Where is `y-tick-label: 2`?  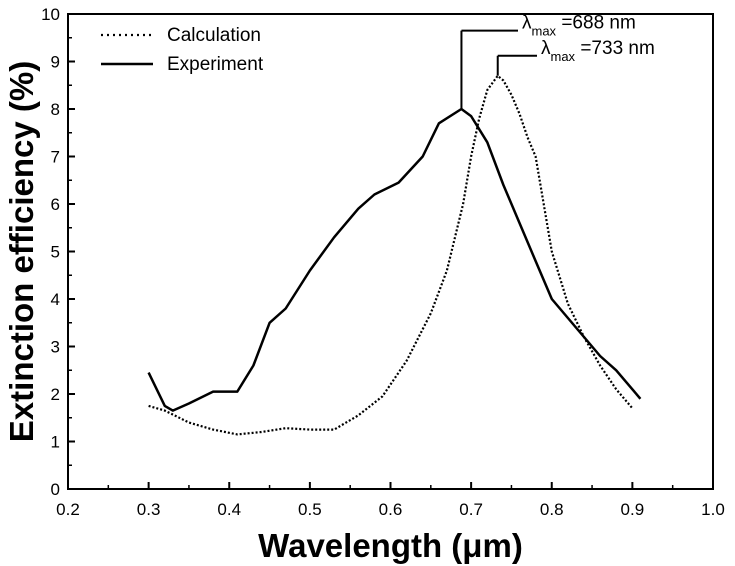 y-tick-label: 2 is located at coordinates (55, 394).